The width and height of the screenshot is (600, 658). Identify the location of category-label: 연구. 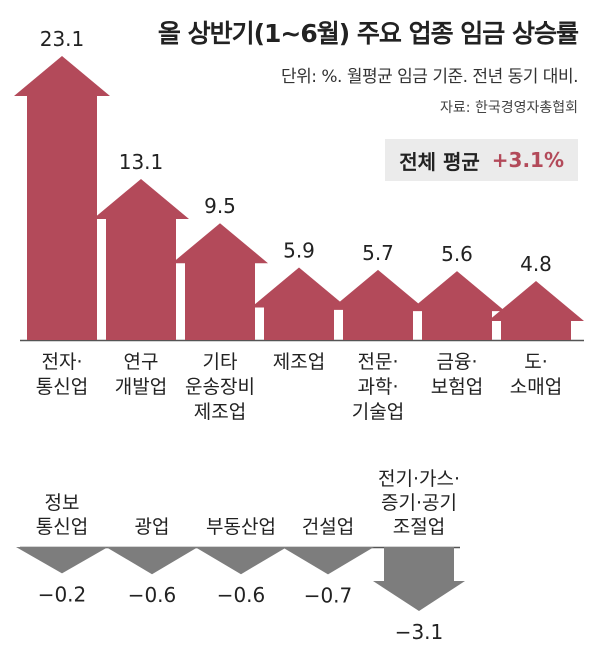
(141, 362).